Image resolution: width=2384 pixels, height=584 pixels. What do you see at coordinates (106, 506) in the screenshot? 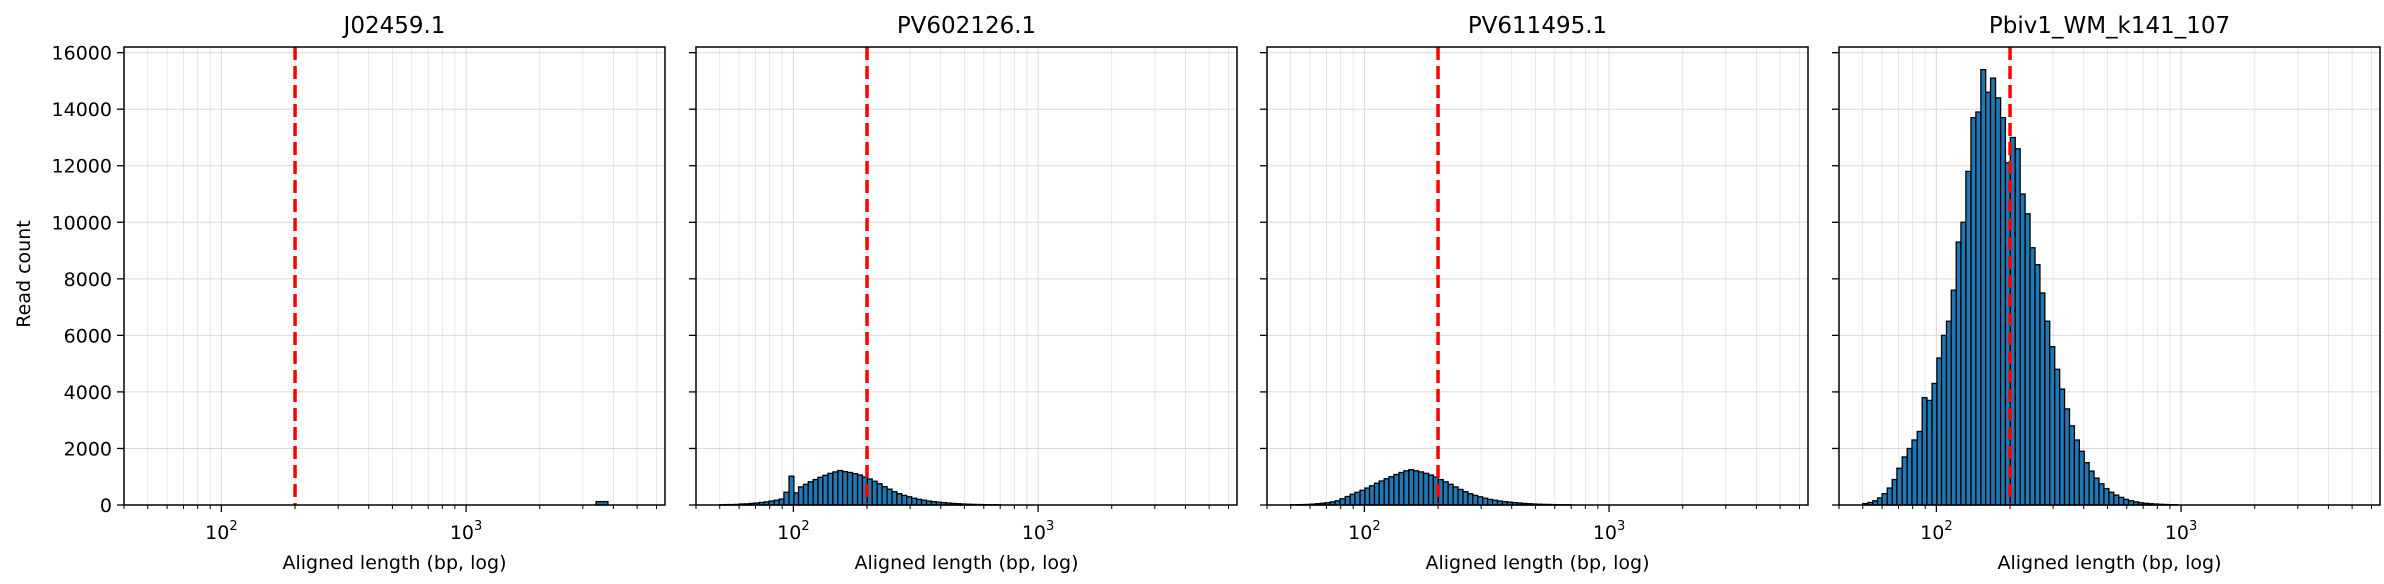
I see `y-tick-label: 0` at bounding box center [106, 506].